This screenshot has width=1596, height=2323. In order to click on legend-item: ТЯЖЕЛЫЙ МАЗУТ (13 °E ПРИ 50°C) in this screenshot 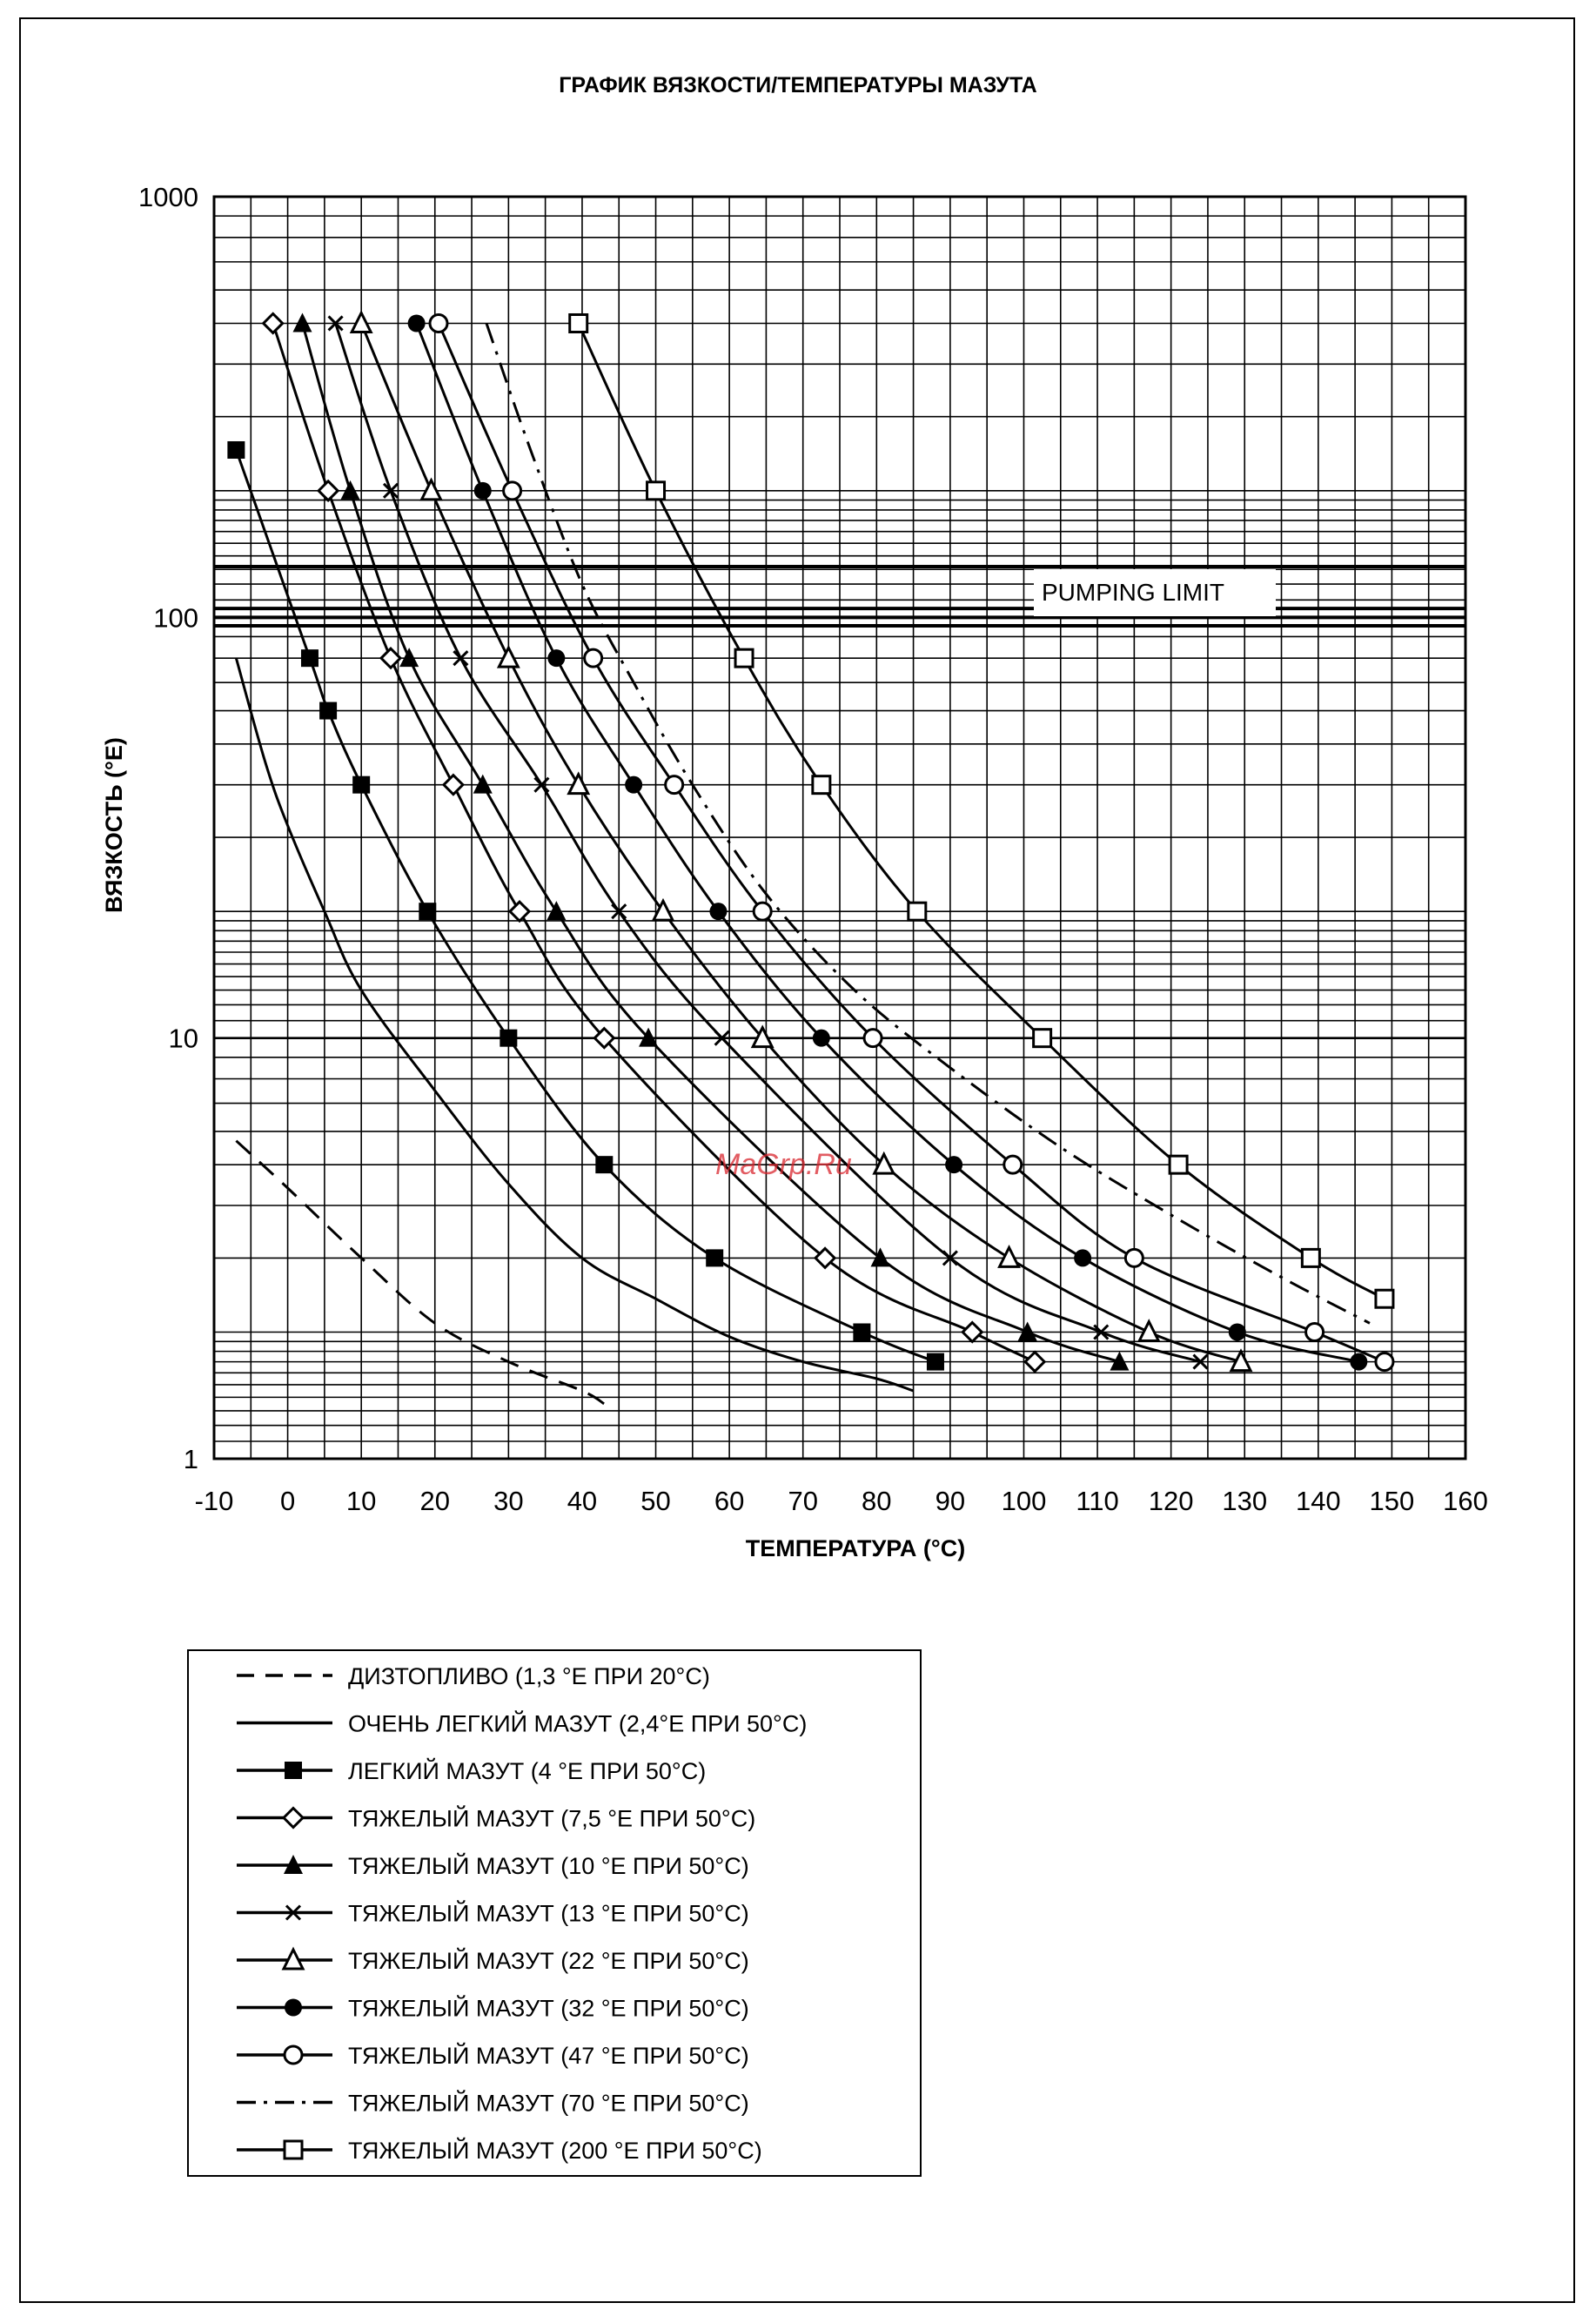, I will do `click(493, 1914)`.